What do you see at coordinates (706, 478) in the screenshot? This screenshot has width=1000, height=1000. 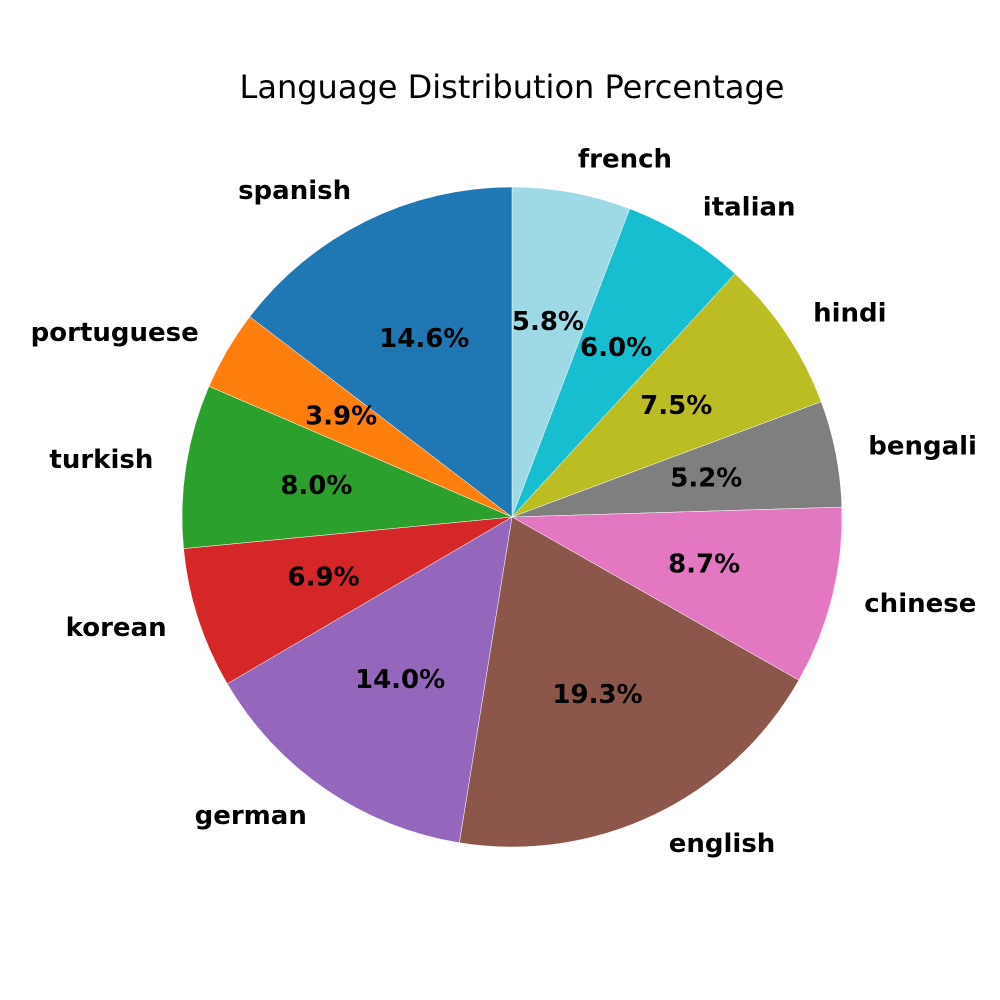 I see `pct-label-bengali: 5.2%` at bounding box center [706, 478].